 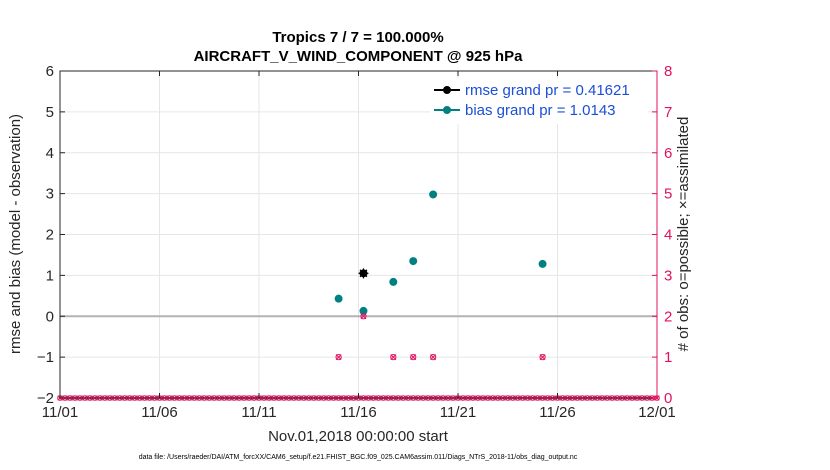 What do you see at coordinates (447, 90) in the screenshot?
I see `legend-marker-rmse` at bounding box center [447, 90].